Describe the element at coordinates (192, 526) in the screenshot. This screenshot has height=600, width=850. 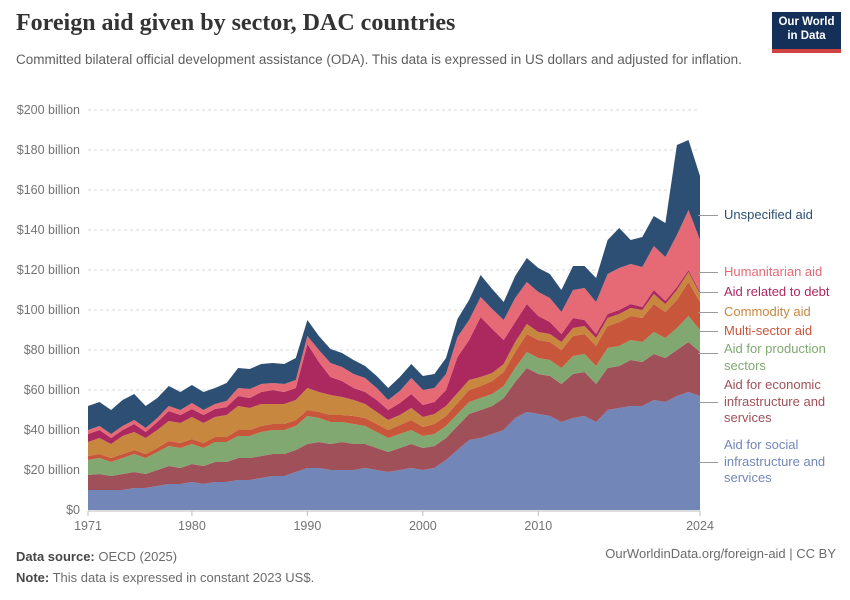
I see `x-axis-label: 1980` at that location.